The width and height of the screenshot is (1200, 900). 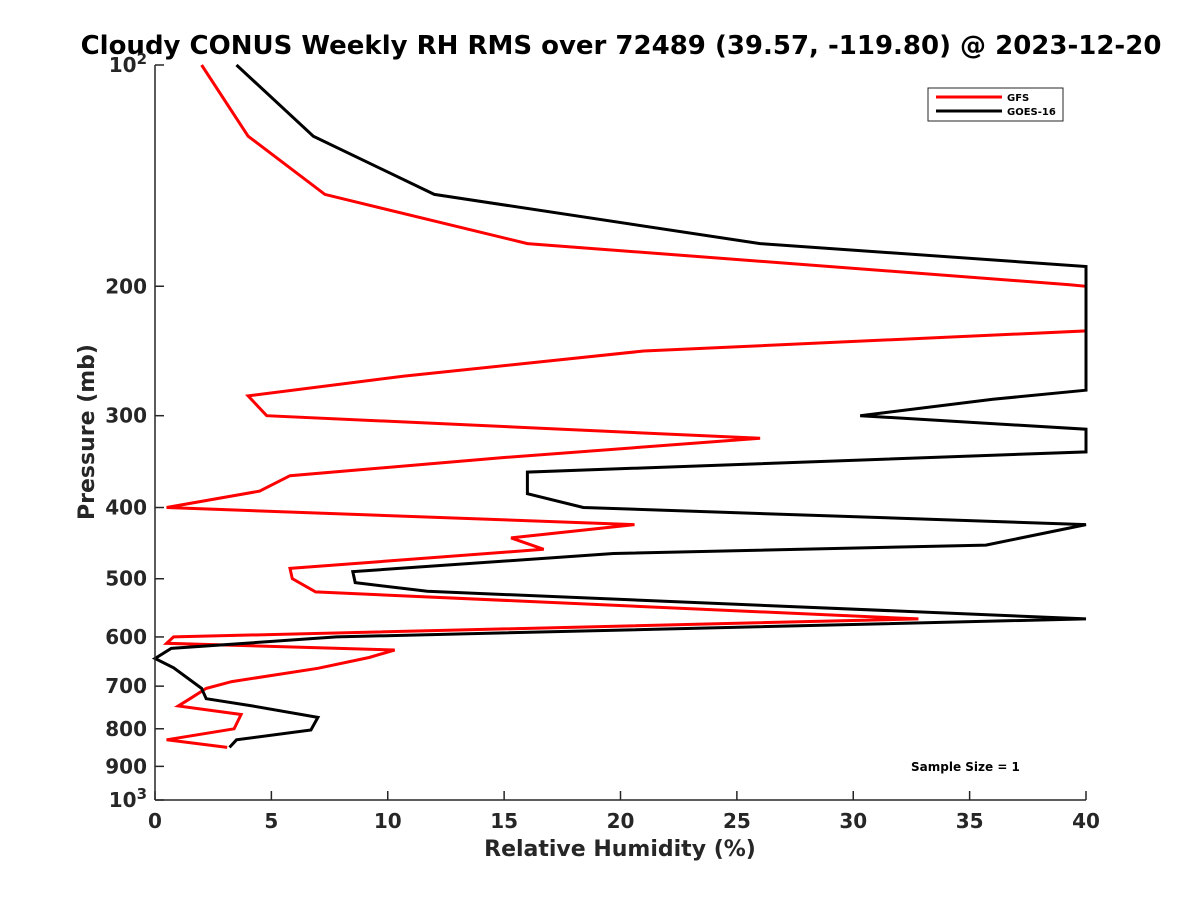 I want to click on x-tick-label: 35, so click(x=970, y=821).